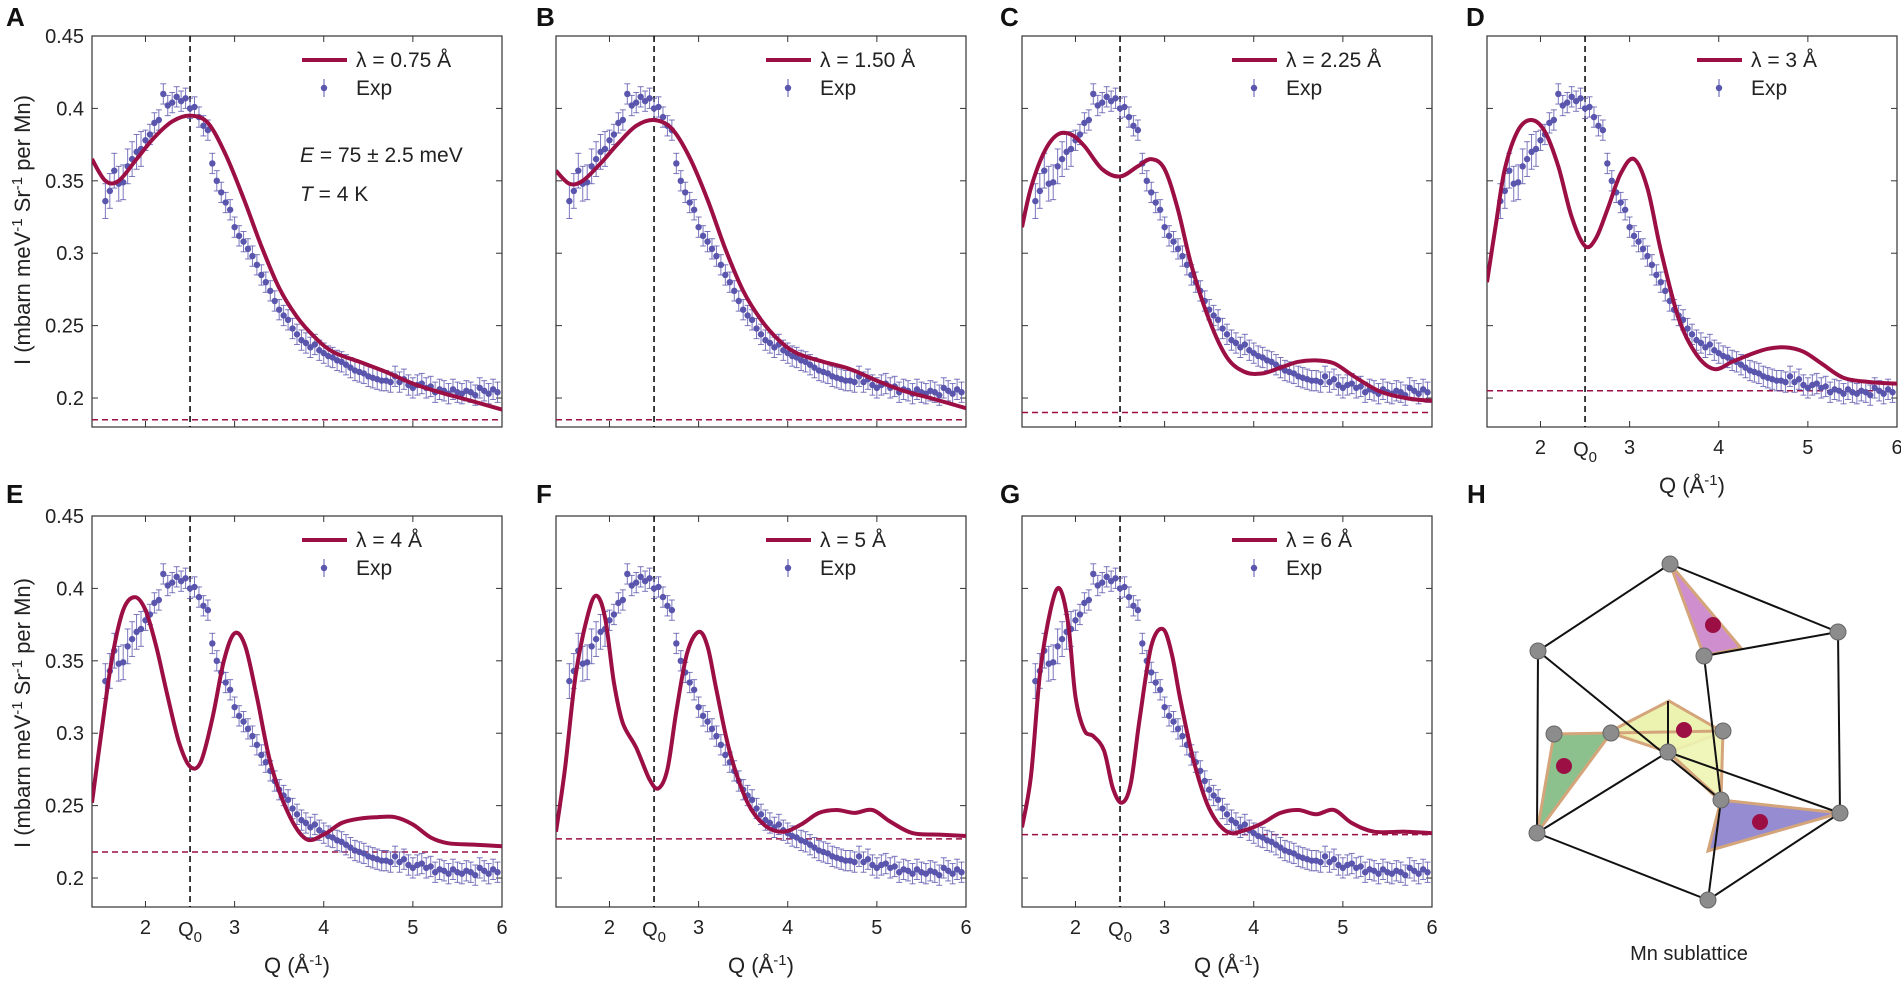 This screenshot has height=986, width=1901. What do you see at coordinates (389, 540) in the screenshot?
I see `legend-model-label: λ = 4 Å` at bounding box center [389, 540].